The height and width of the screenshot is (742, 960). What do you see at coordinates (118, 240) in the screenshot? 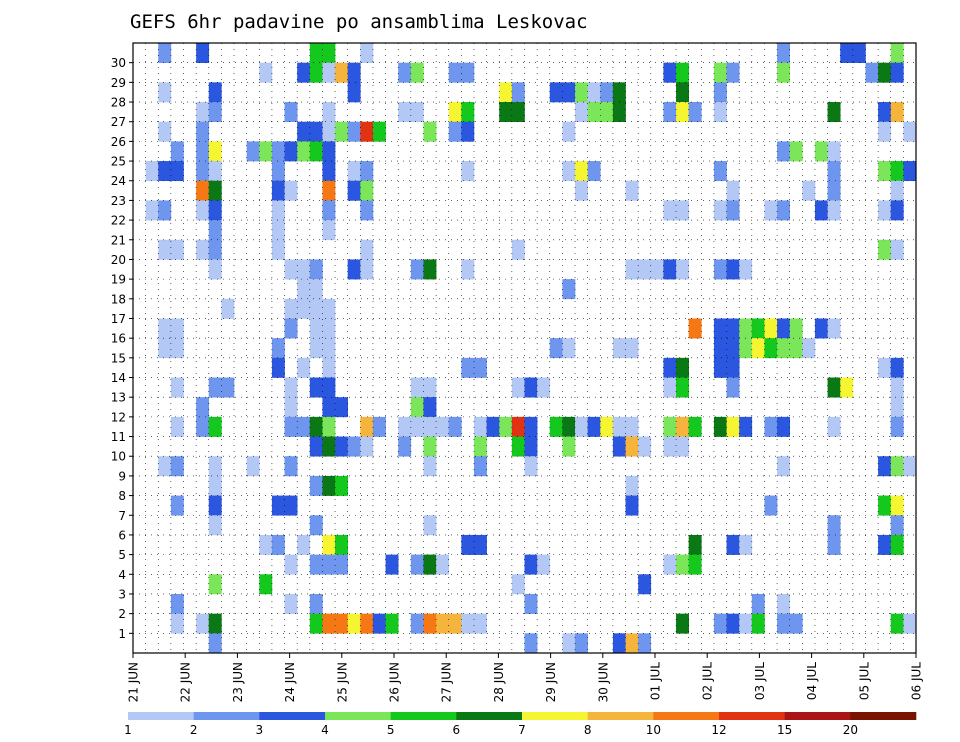
I see `y-tick-label: 21` at bounding box center [118, 240].